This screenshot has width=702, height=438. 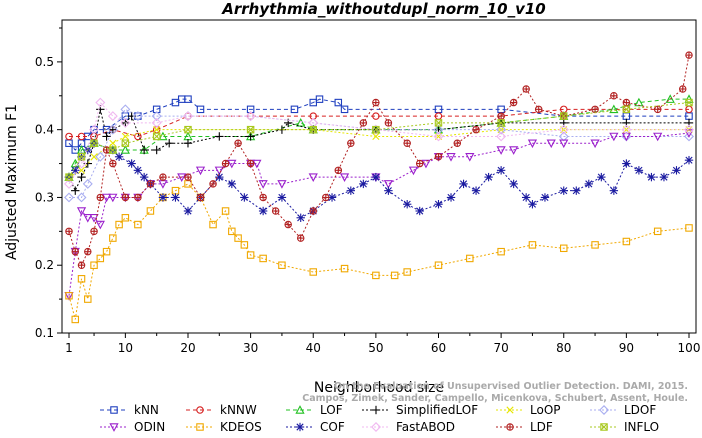 What do you see at coordinates (626, 348) in the screenshot?
I see `x-tick-label: 90` at bounding box center [626, 348].